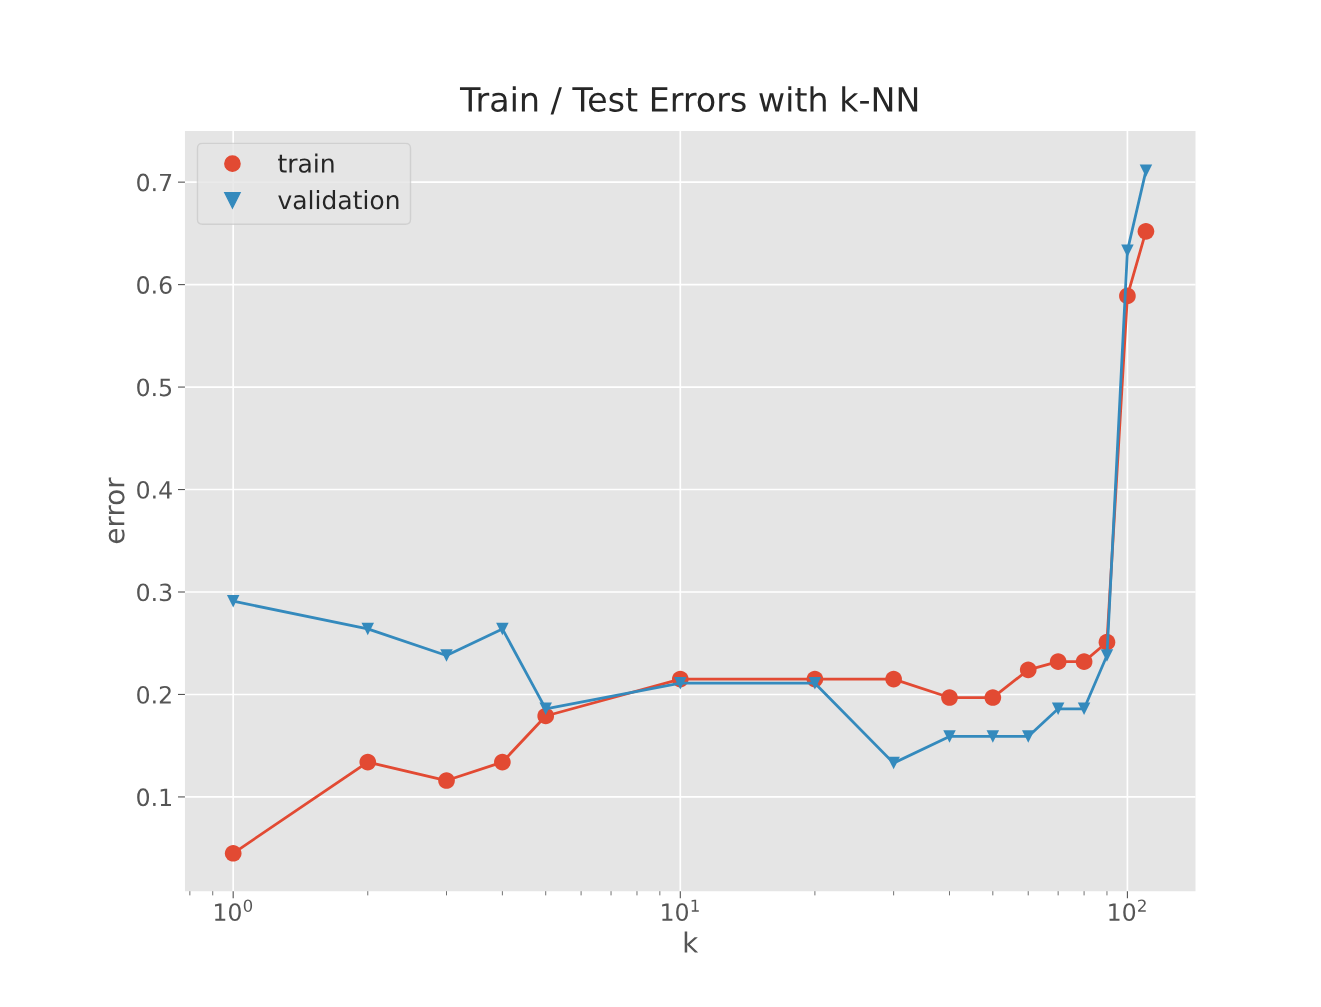 The width and height of the screenshot is (1321, 1007). Describe the element at coordinates (1127, 910) in the screenshot. I see `x-tick-label: 10$^{2}$` at that location.